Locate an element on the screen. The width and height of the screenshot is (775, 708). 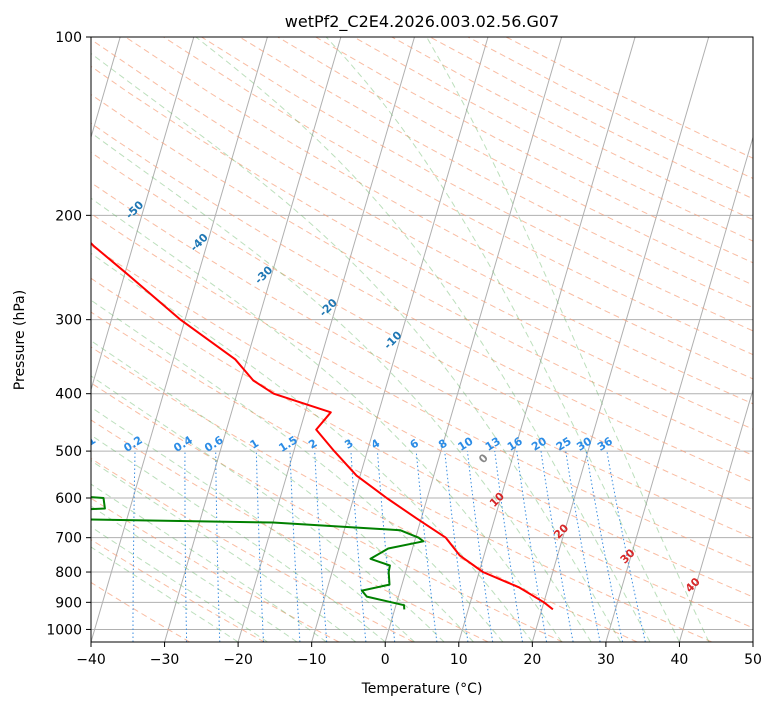
x-tick-label: 0 is located at coordinates (385, 660).